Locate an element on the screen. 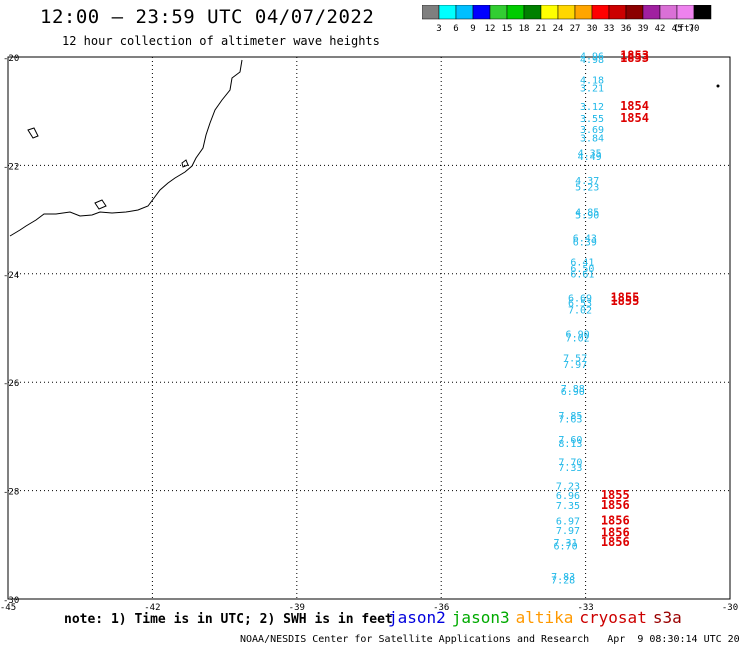 The height and width of the screenshot is (650, 740). wave-height-value: 7.63 is located at coordinates (570, 419).